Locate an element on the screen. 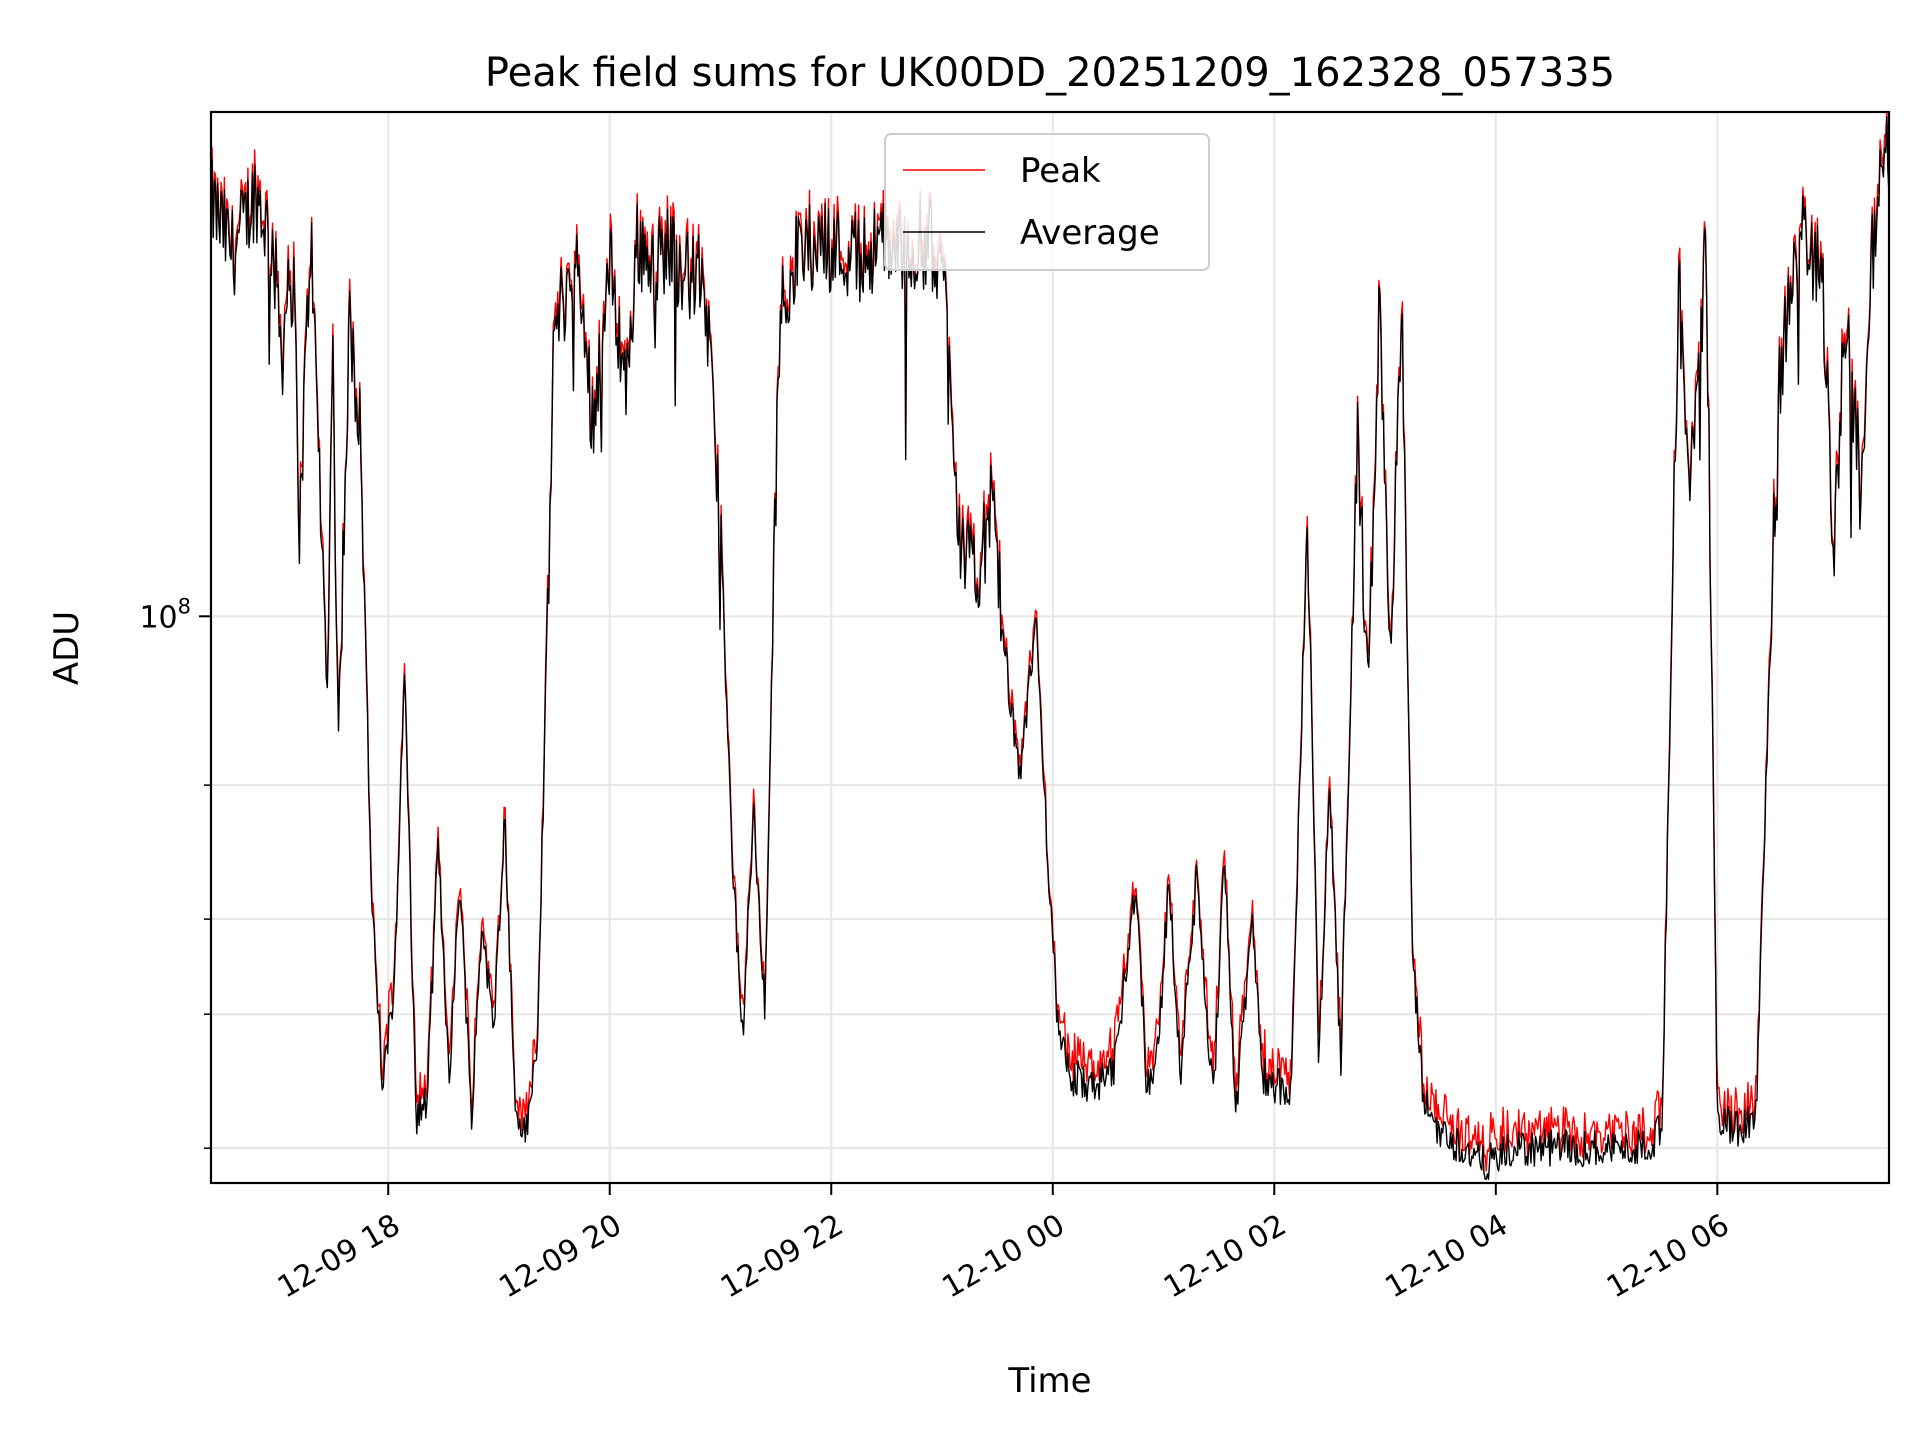 This screenshot has width=1920, height=1440. y-tick-label: 108 is located at coordinates (165, 614).